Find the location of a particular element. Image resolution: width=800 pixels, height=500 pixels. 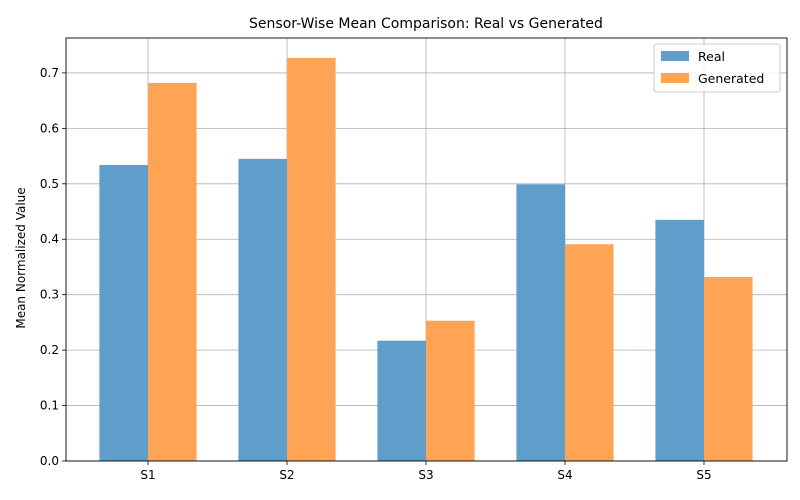

y-axis-label: Mean Normalized Value is located at coordinates (21, 257).